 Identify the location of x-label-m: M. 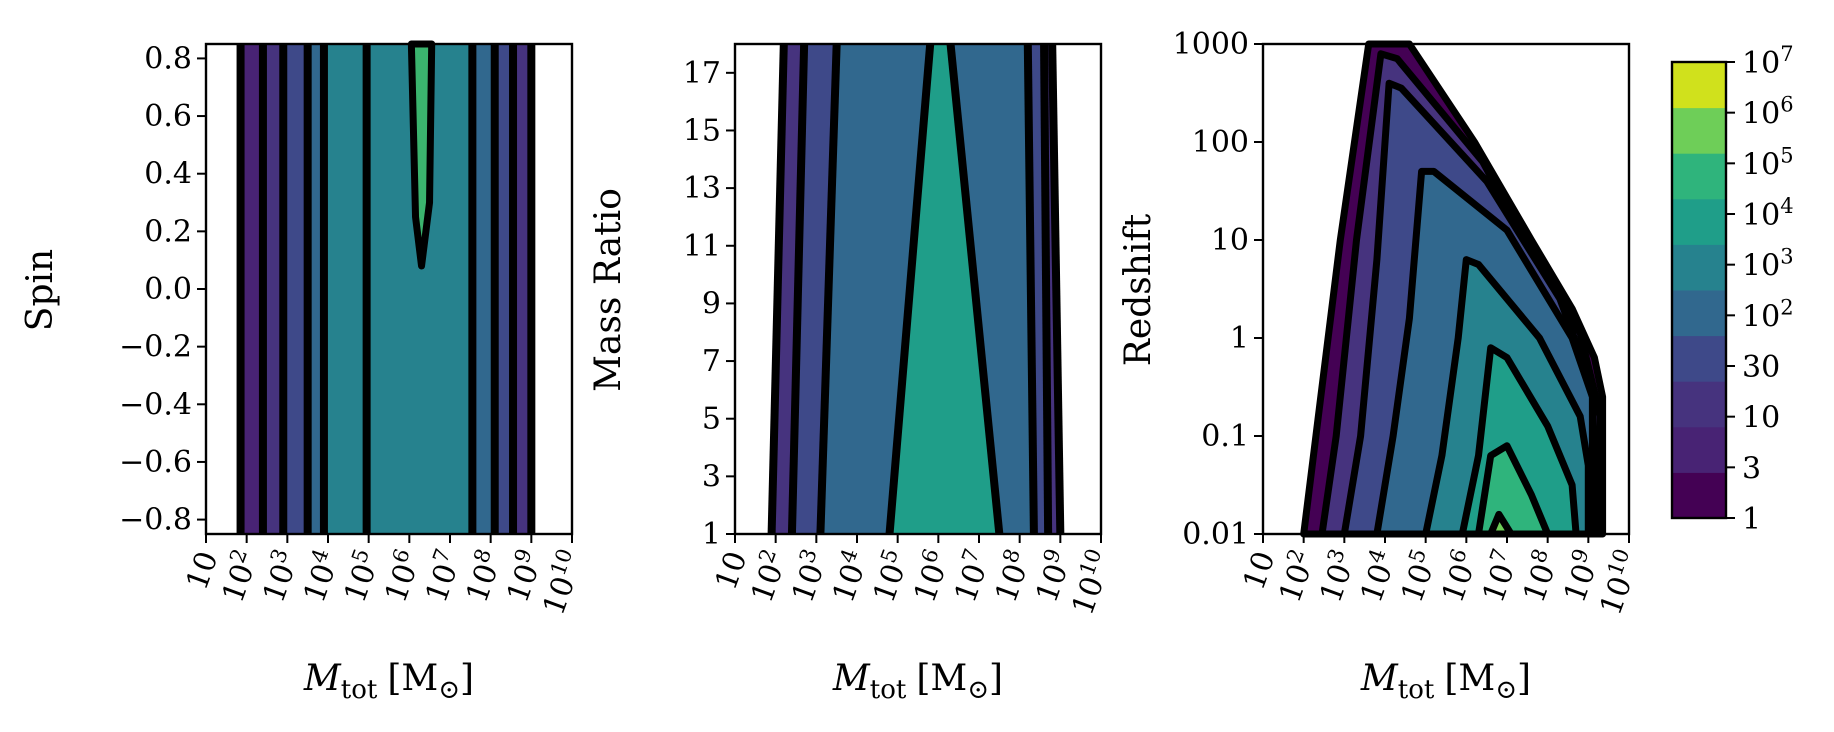
(851, 678).